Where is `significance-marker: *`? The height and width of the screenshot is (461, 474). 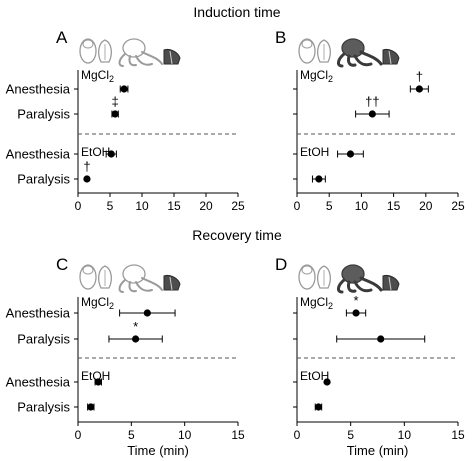 significance-marker: * is located at coordinates (356, 300).